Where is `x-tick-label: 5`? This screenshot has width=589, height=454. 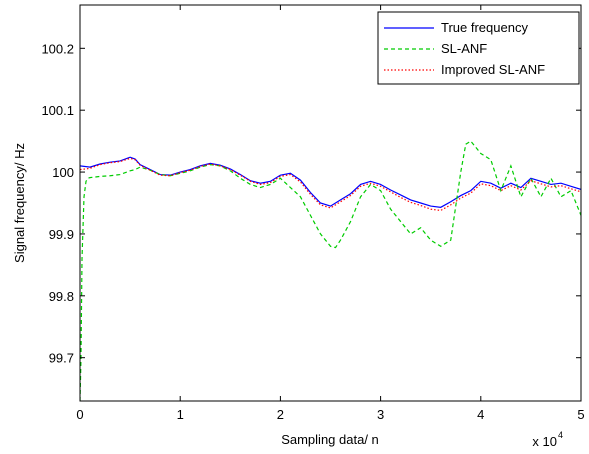 x-tick-label: 5 is located at coordinates (580, 414).